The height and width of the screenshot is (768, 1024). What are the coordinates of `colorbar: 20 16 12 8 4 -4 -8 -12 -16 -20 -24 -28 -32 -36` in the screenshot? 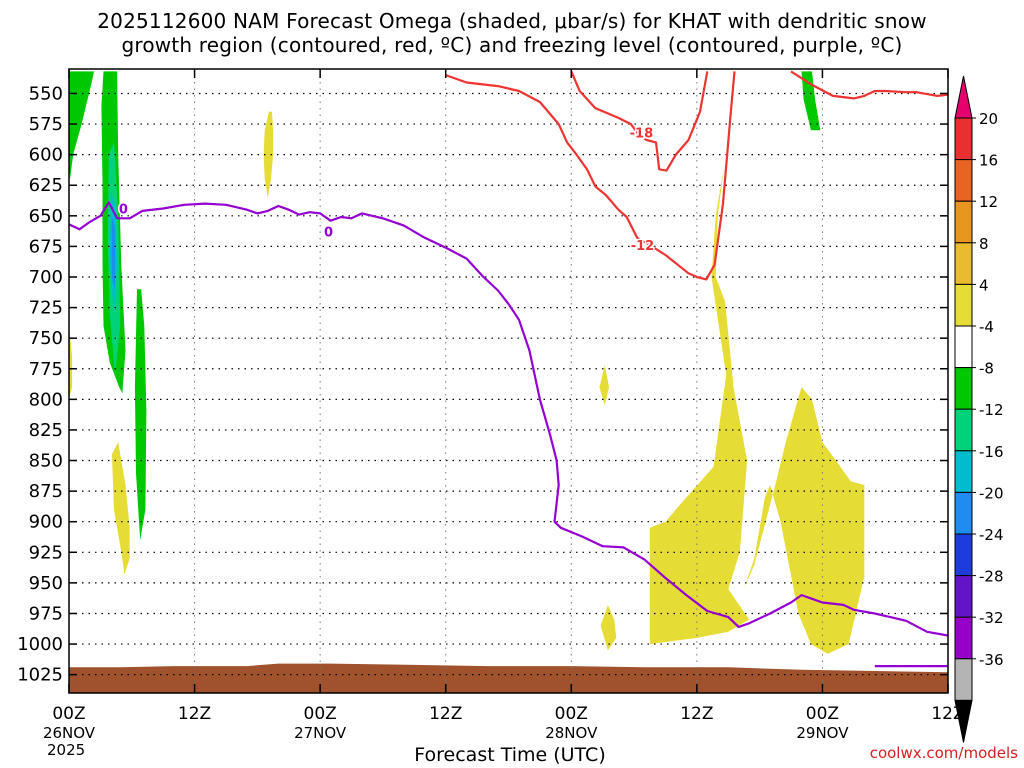 It's located at (979, 409).